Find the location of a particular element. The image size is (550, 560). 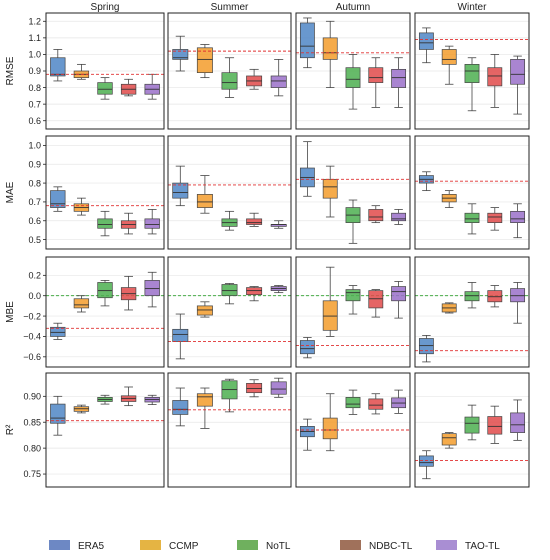

ytick-label: −0.4 is located at coordinates (32, 337).